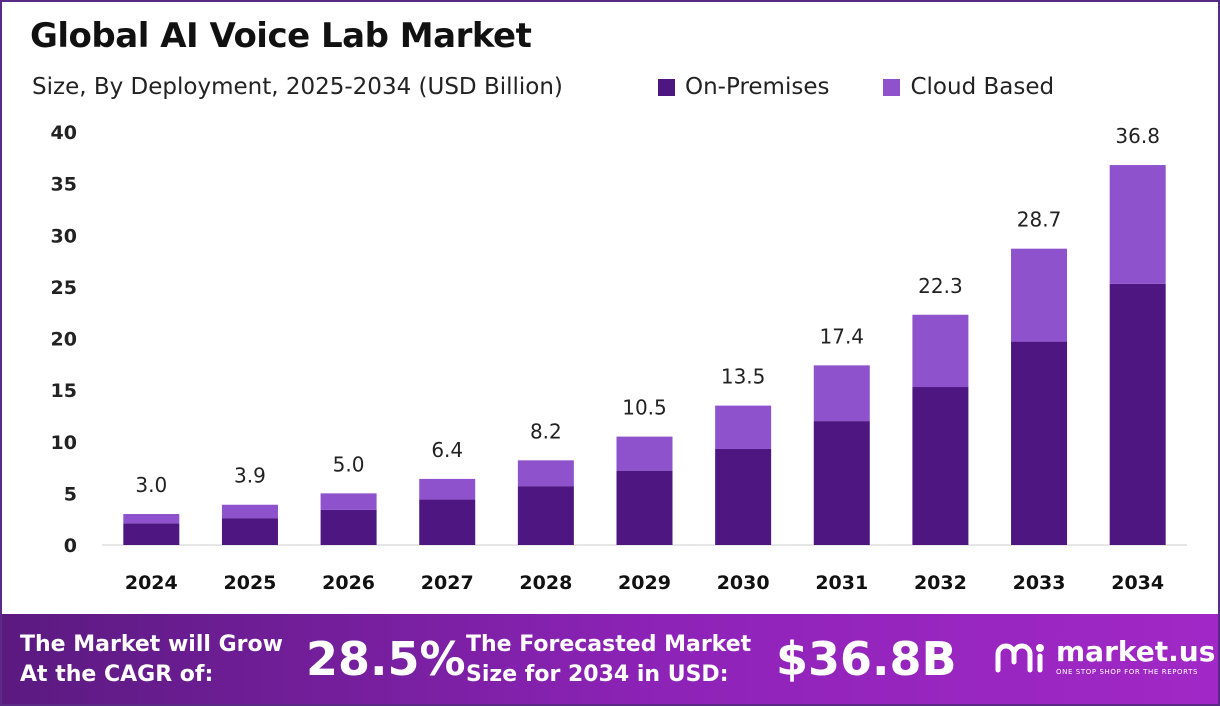 This screenshot has height=706, width=1220. What do you see at coordinates (1137, 583) in the screenshot?
I see `x-tick-label-2034: 2034` at bounding box center [1137, 583].